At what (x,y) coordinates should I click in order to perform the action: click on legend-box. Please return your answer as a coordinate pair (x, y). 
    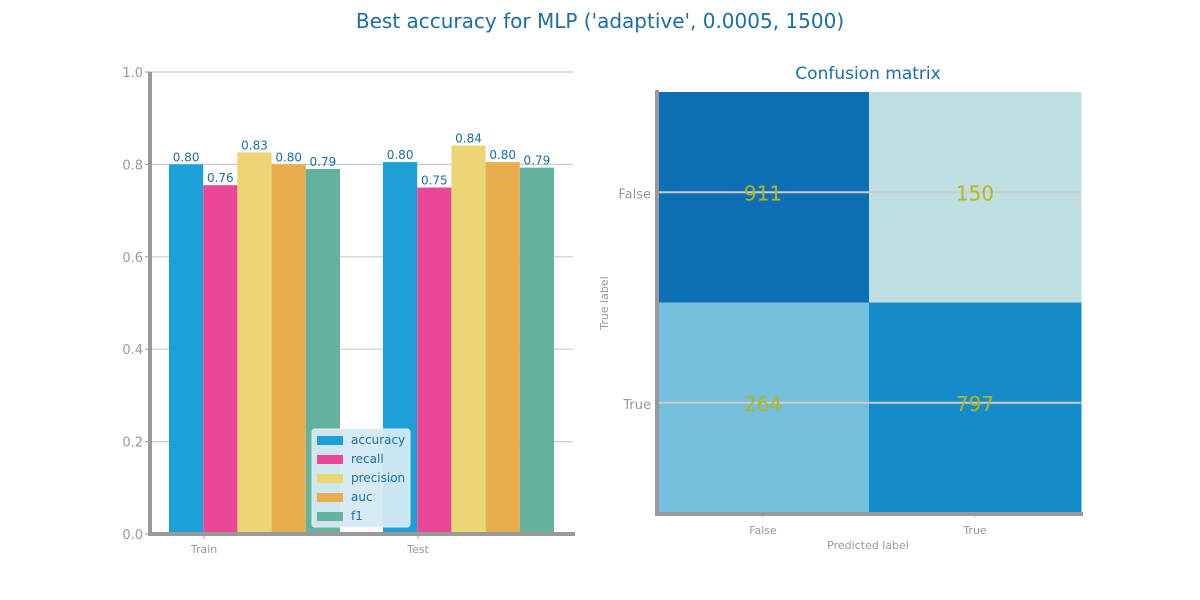
    Looking at the image, I should click on (361, 478).